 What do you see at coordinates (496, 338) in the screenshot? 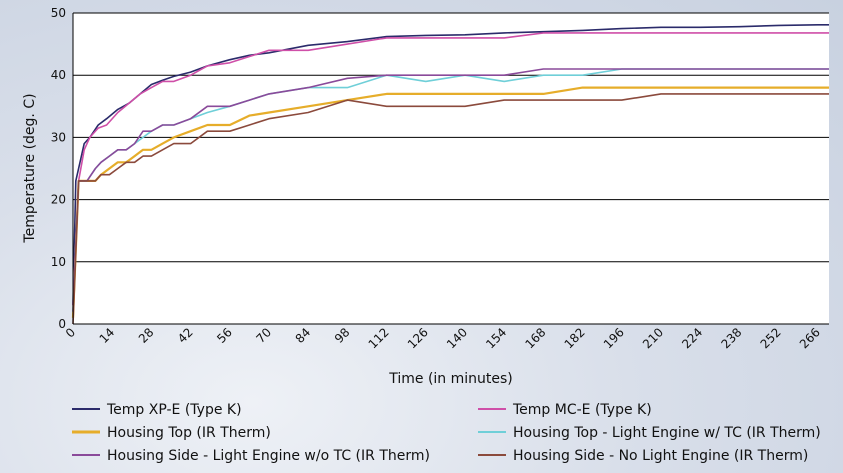
I see `x-tick-label: 154` at bounding box center [496, 338].